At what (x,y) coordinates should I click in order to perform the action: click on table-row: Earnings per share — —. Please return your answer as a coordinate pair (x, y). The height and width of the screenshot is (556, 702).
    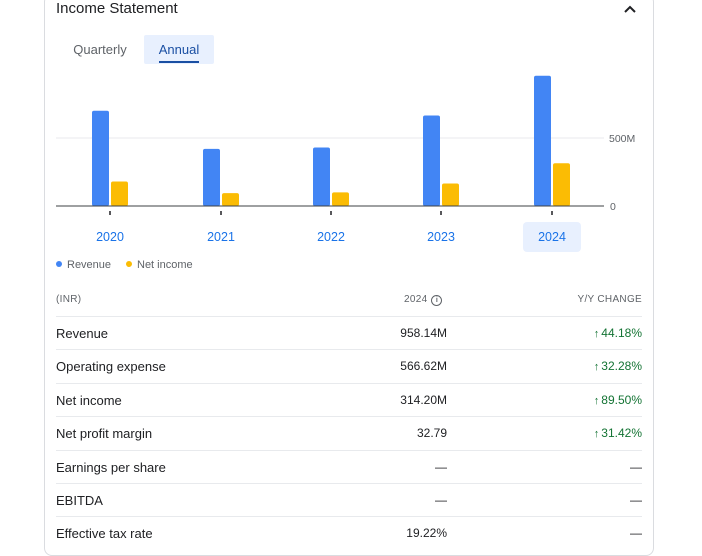
    Looking at the image, I should click on (349, 466).